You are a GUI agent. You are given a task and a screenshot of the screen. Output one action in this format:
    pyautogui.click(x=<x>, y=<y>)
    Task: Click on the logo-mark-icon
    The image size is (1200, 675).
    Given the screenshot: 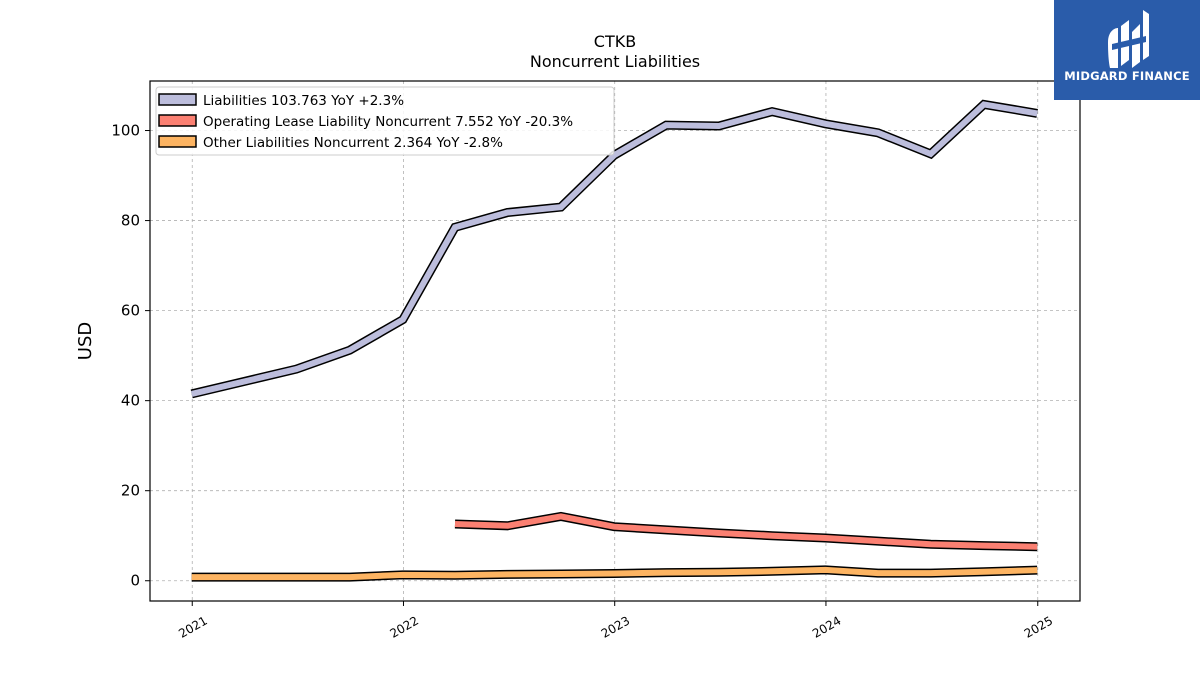 What is the action you would take?
    pyautogui.click(x=1128, y=39)
    